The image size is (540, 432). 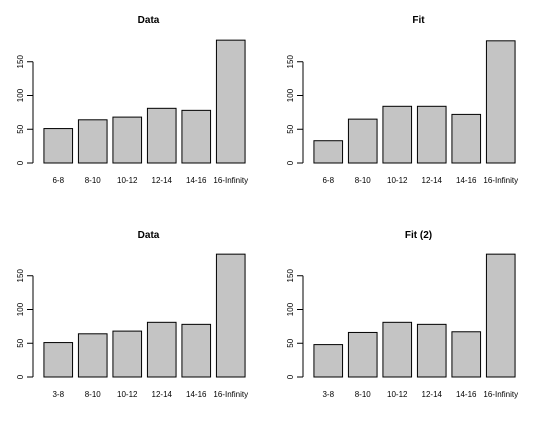 What do you see at coordinates (290, 376) in the screenshot?
I see `chart-4-y-tick-label: 0` at bounding box center [290, 376].